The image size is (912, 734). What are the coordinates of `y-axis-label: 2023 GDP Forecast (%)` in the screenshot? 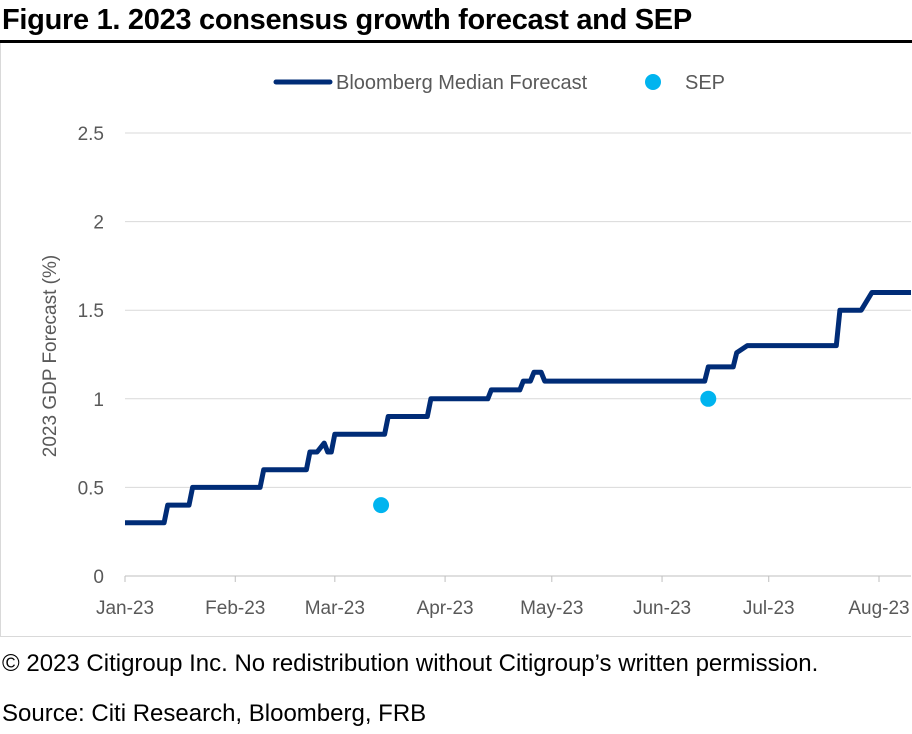 It's located at (50, 356).